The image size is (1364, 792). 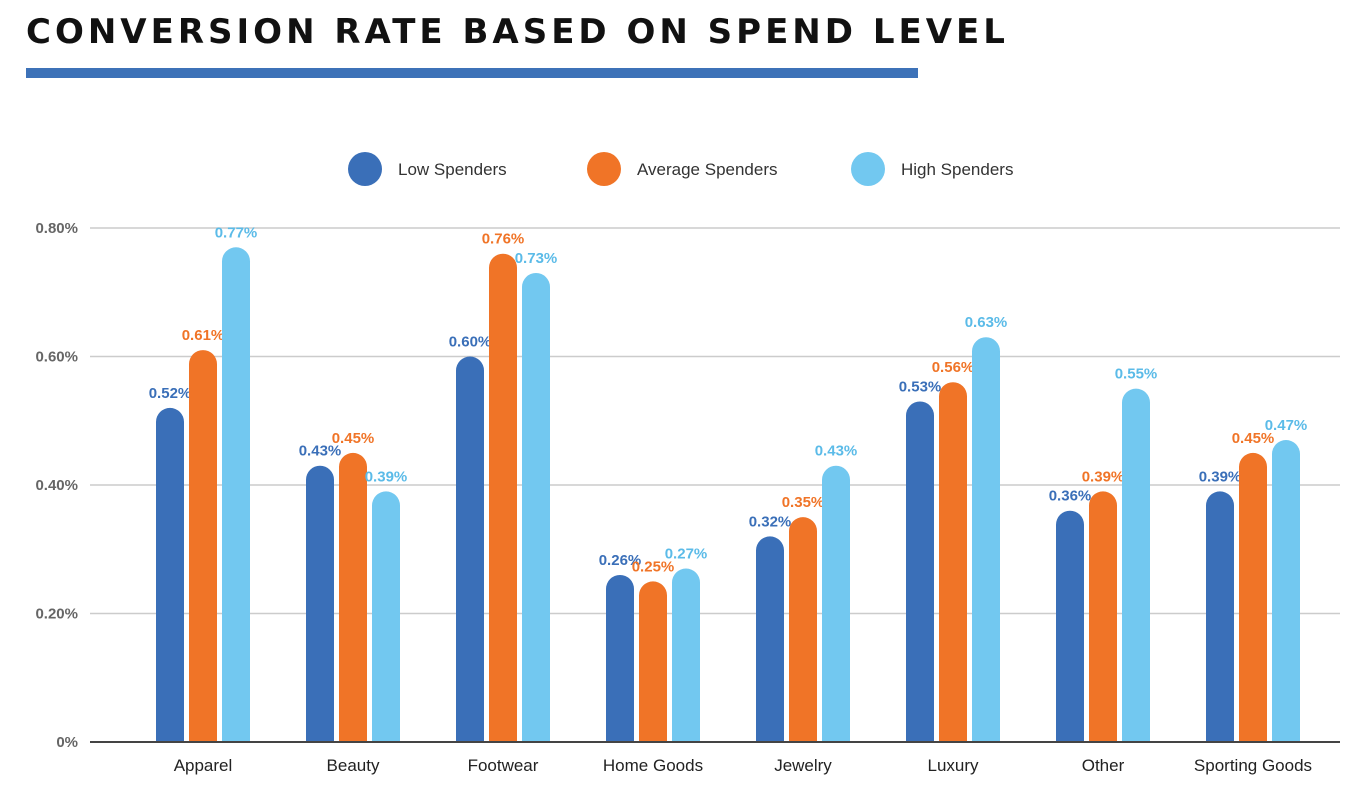 What do you see at coordinates (170, 393) in the screenshot?
I see `data-label: 0.52%` at bounding box center [170, 393].